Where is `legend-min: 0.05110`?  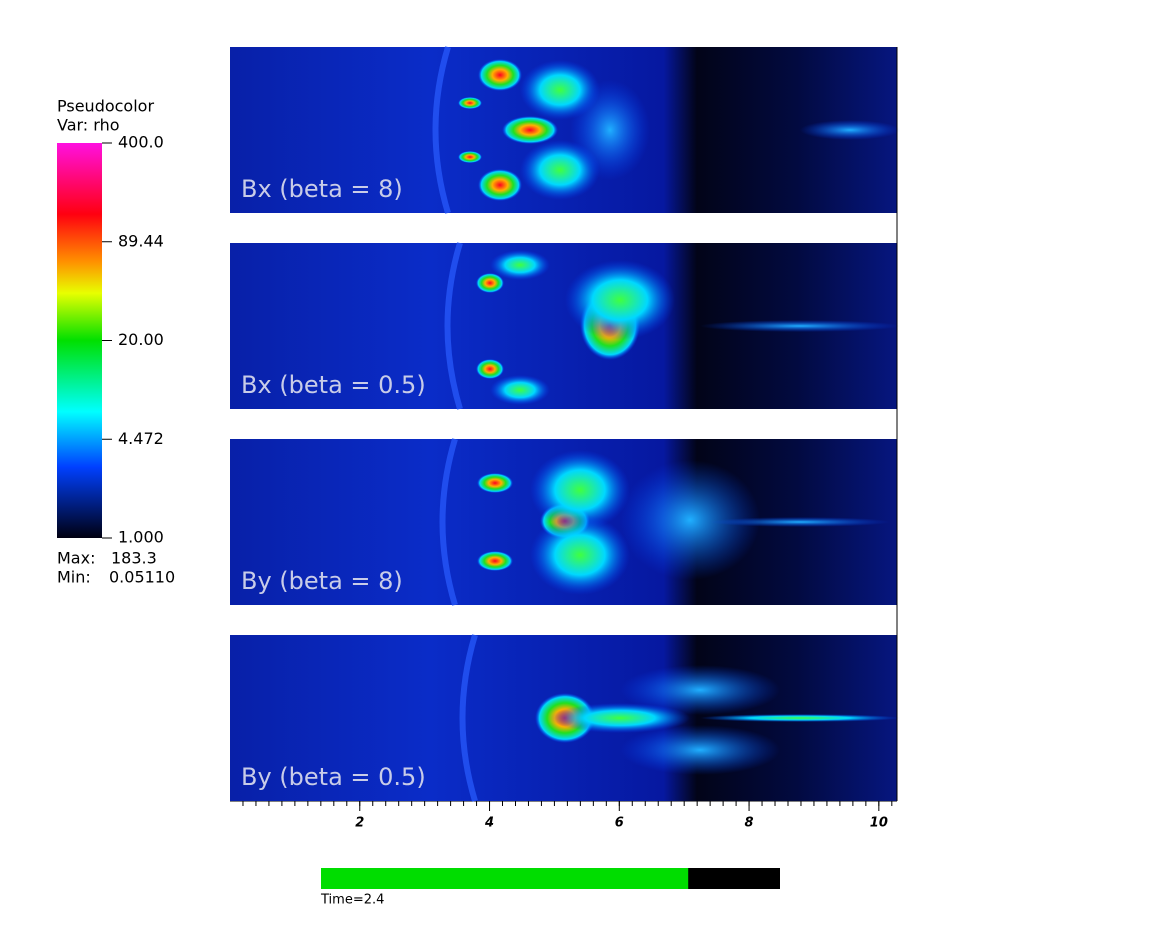 legend-min: 0.05110 is located at coordinates (142, 577).